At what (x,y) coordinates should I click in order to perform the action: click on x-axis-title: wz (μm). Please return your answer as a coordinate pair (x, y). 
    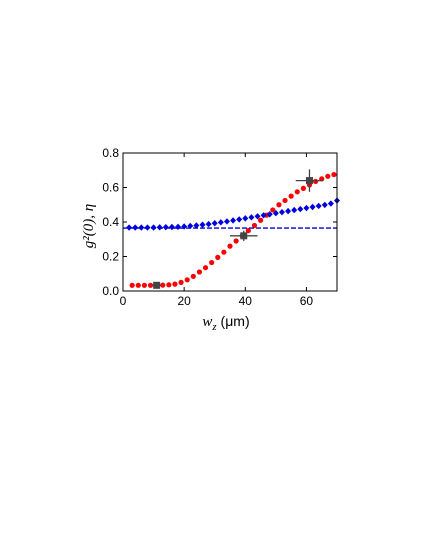
    Looking at the image, I should click on (225, 323).